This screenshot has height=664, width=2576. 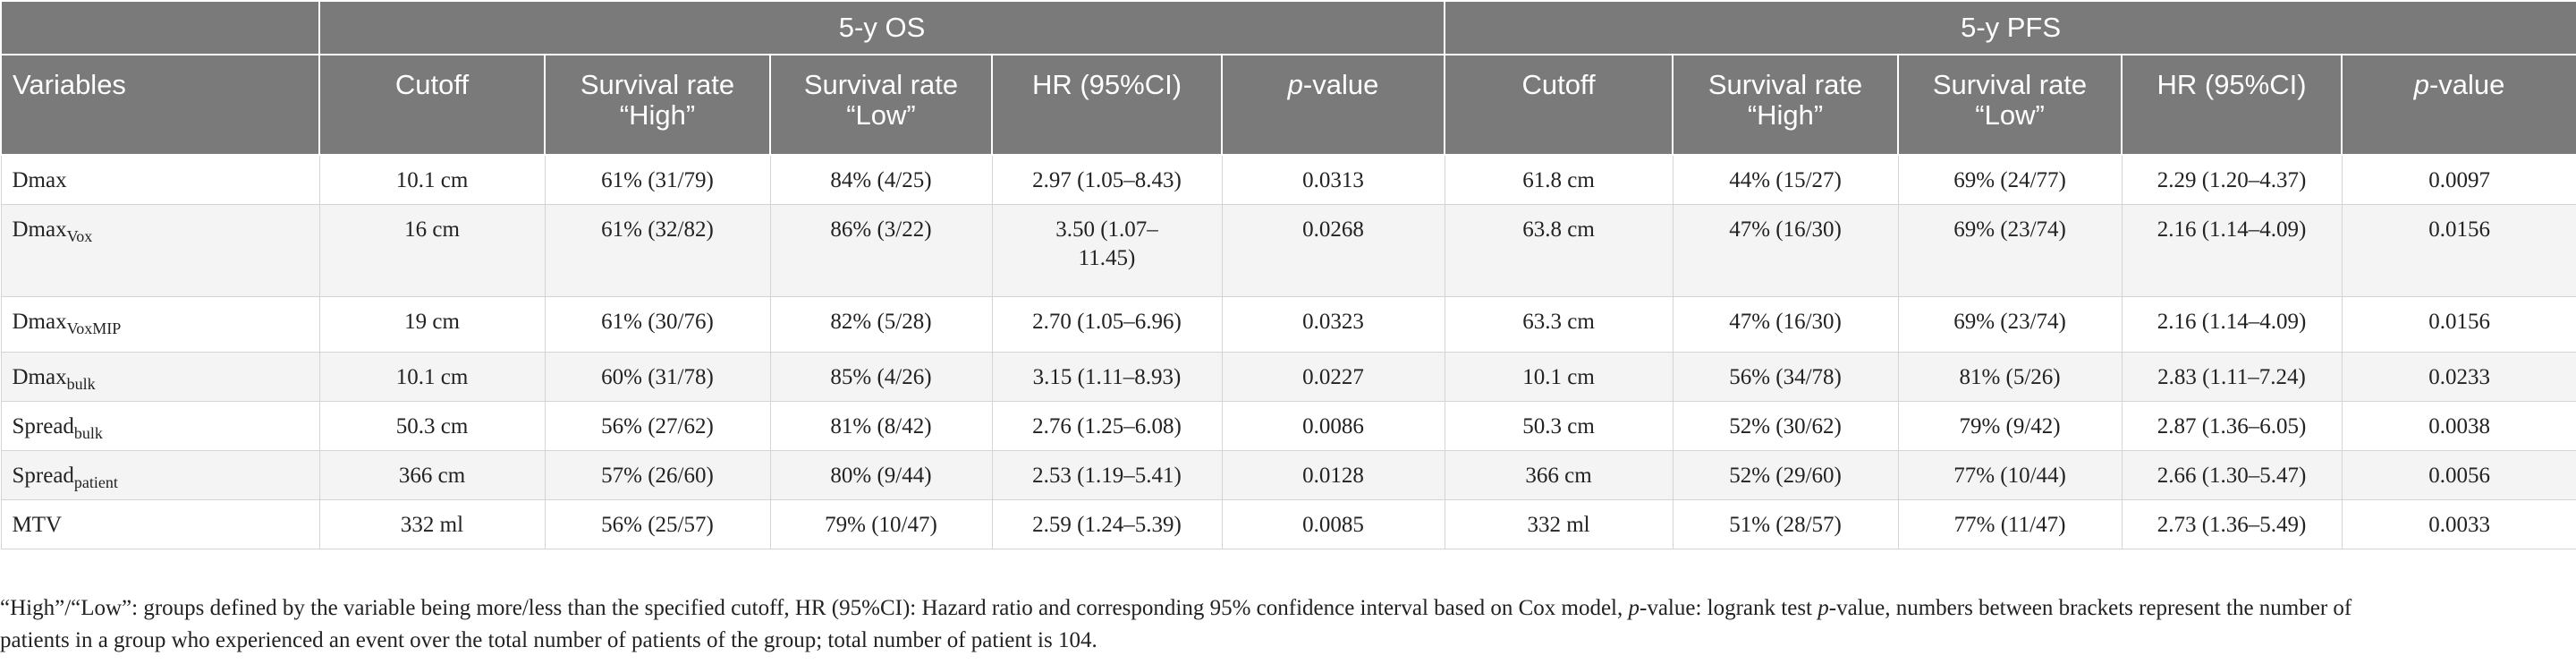 What do you see at coordinates (657, 250) in the screenshot?
I see `os-survival-high-cell: 61% (32/82)` at bounding box center [657, 250].